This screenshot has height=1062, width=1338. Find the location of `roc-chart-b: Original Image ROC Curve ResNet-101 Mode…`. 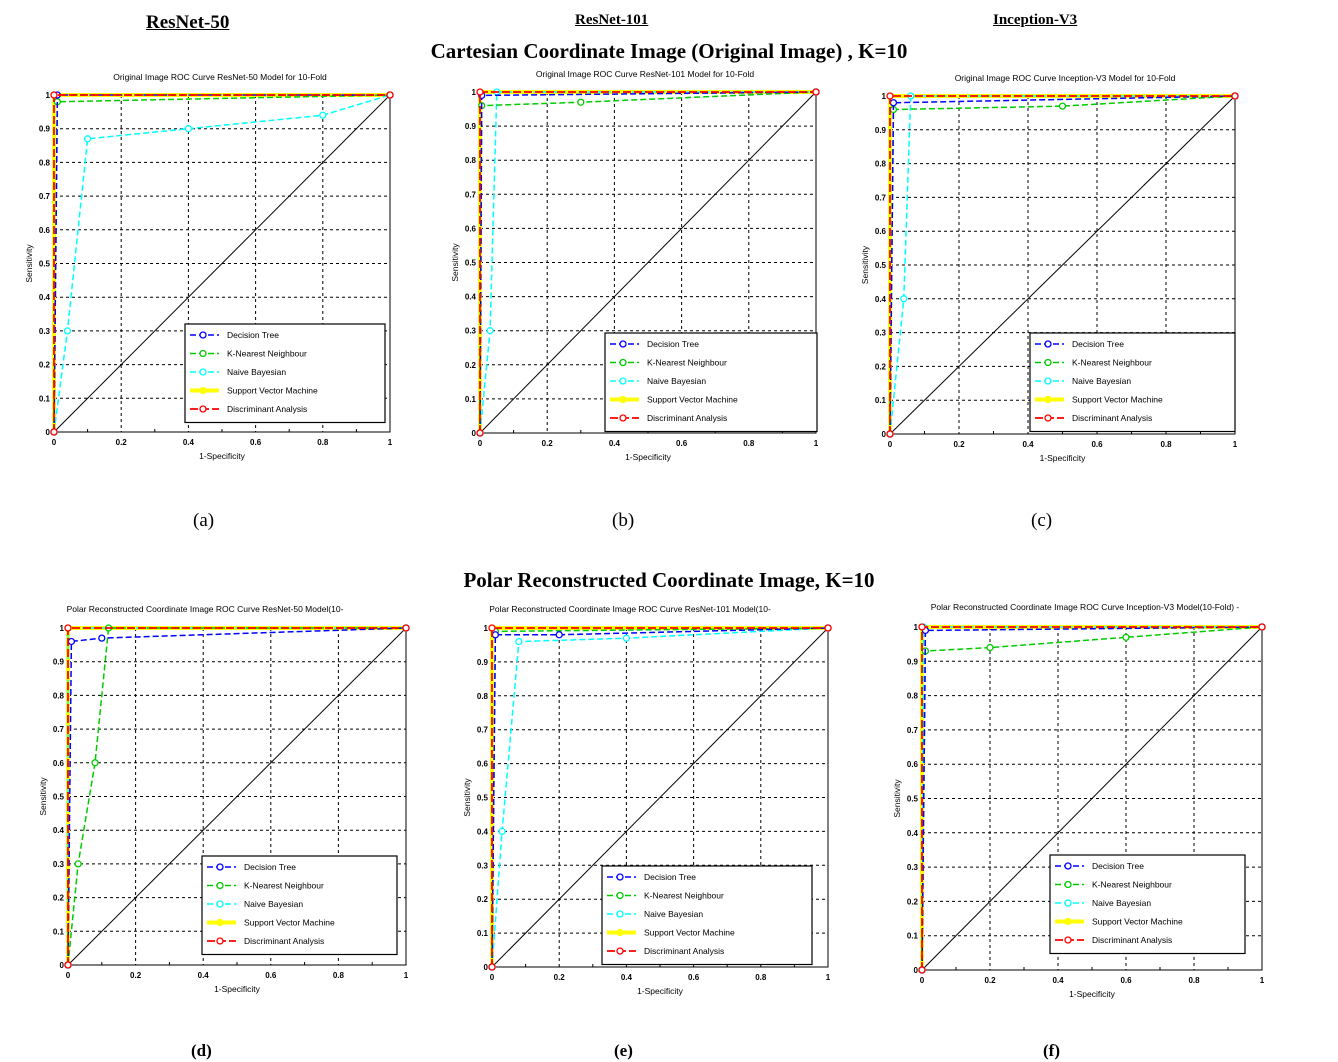

roc-chart-b: Original Image ROC Curve ResNet-101 Mode… is located at coordinates (635, 265).